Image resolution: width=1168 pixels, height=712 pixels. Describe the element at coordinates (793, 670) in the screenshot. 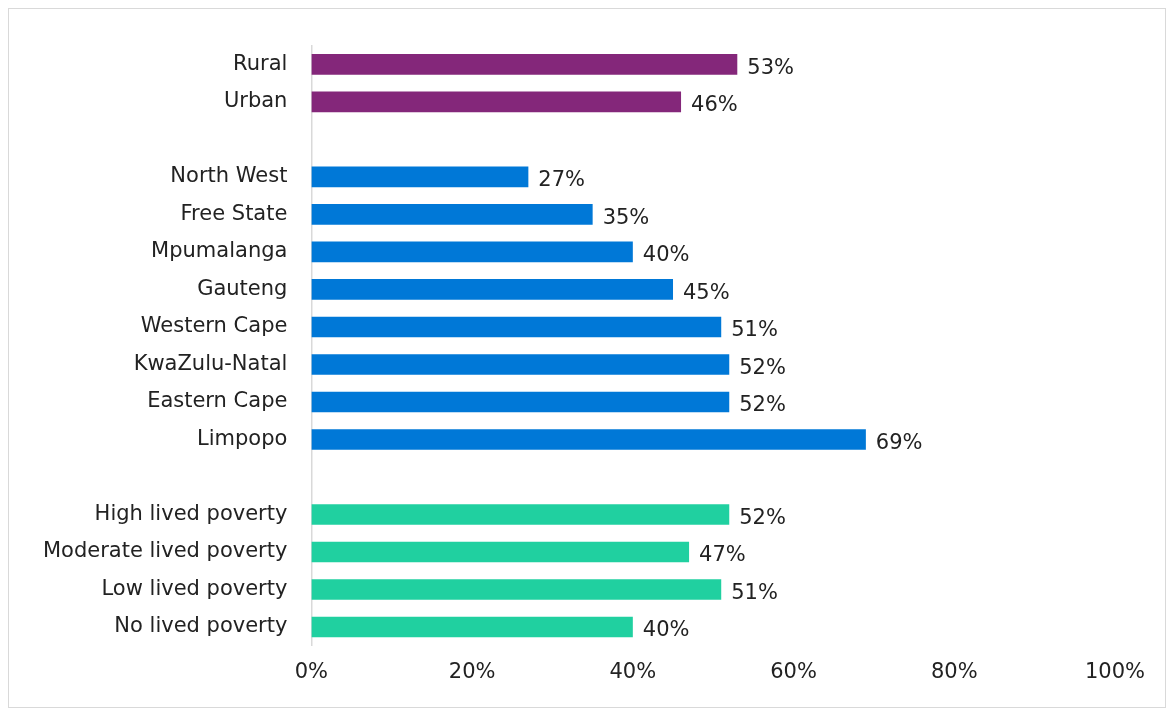

I see `x-tick-label: 60%` at that location.